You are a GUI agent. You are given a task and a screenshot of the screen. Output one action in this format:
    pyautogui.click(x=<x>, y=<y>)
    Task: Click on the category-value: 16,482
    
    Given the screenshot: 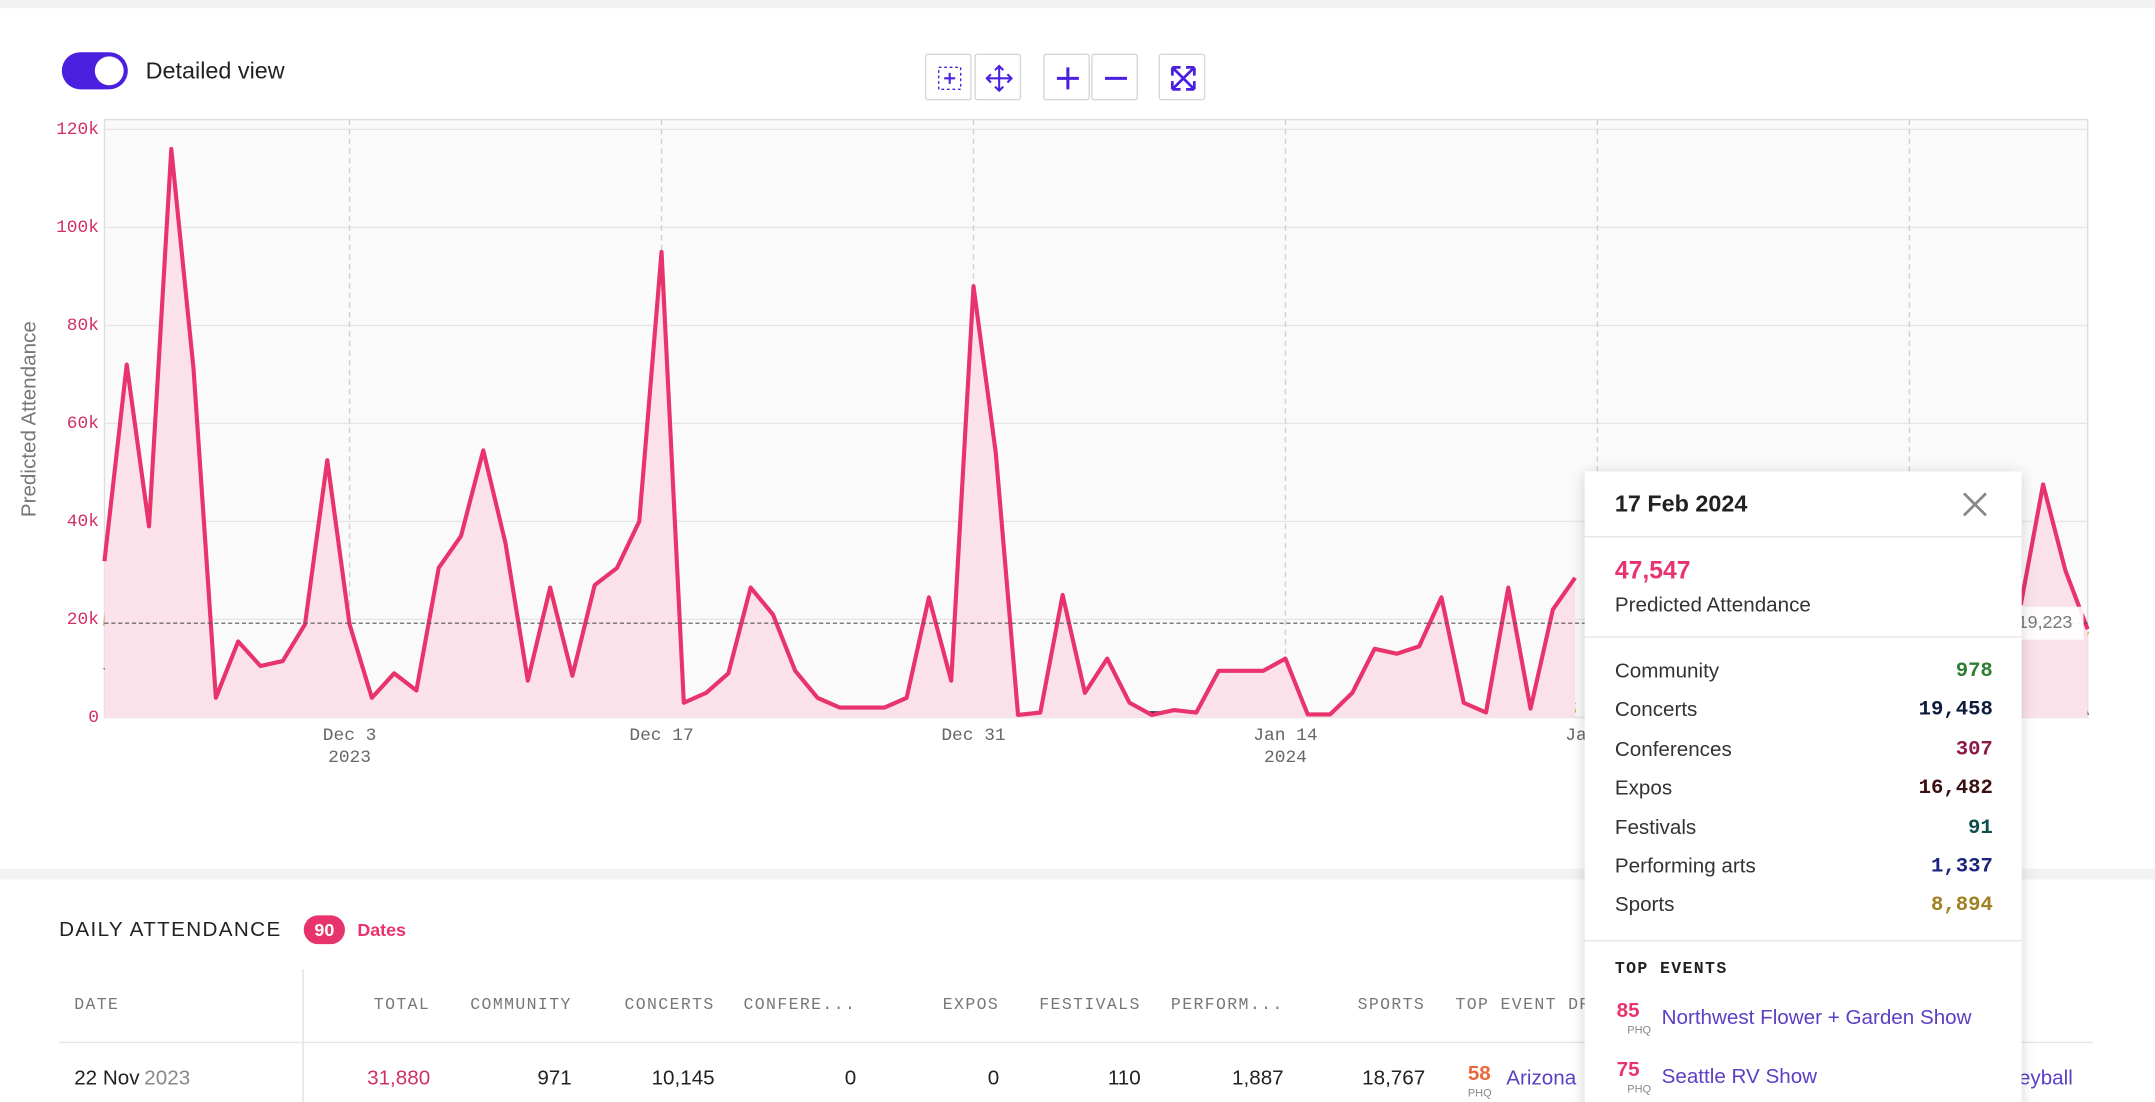 What is the action you would take?
    pyautogui.click(x=1955, y=788)
    